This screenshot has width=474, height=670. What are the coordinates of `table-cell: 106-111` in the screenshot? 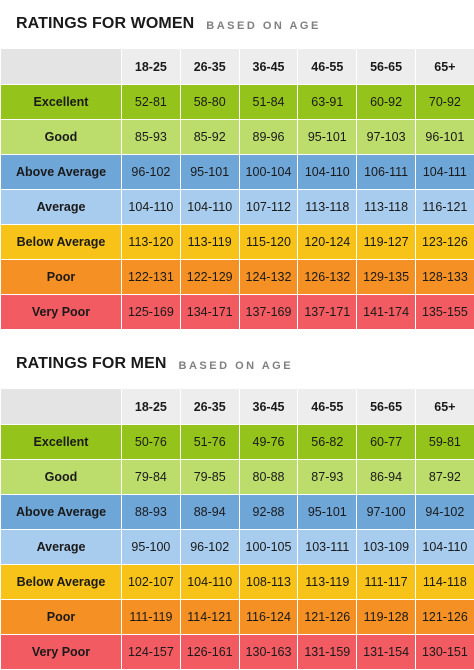 It's located at (386, 172).